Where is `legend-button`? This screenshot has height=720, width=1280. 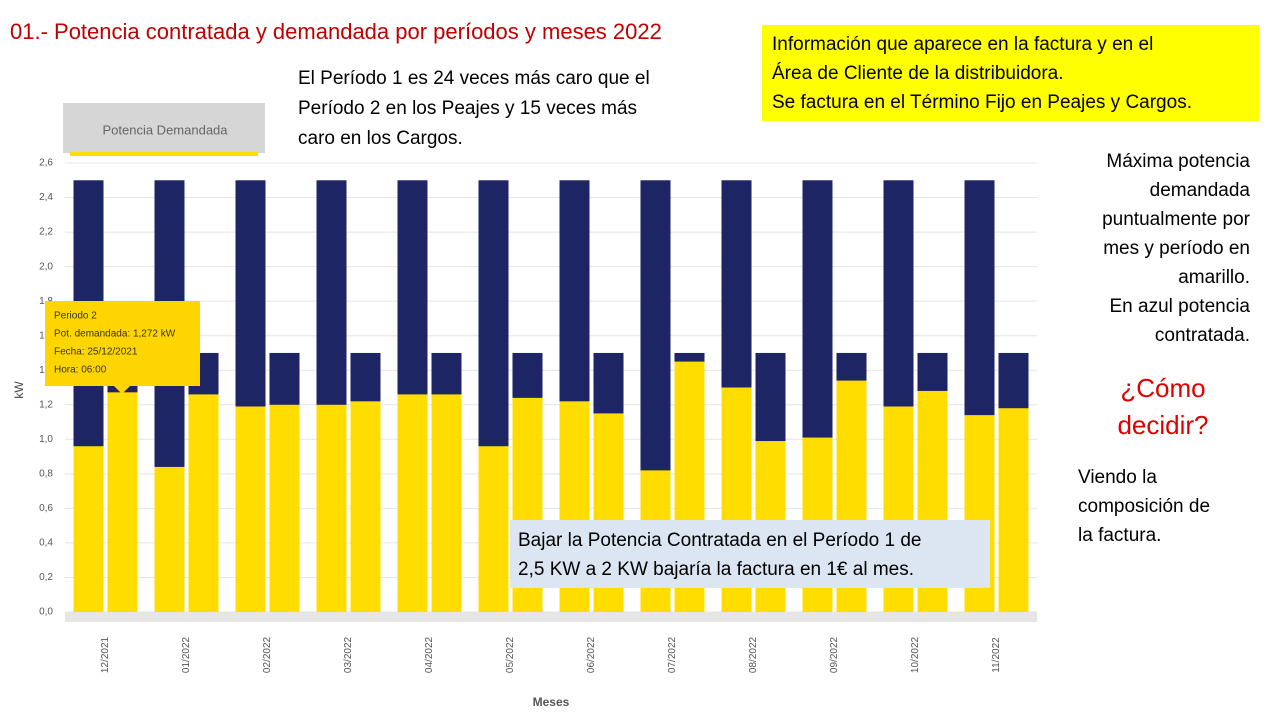 legend-button is located at coordinates (164, 128).